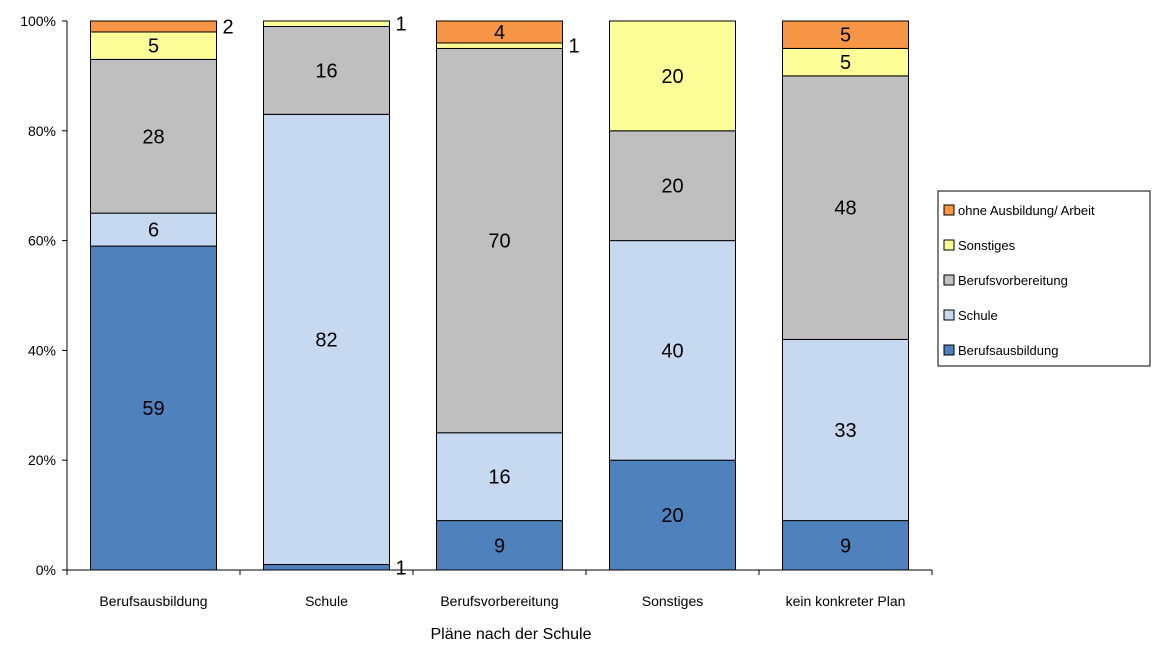  I want to click on y-tick-label: 80%, so click(42, 131).